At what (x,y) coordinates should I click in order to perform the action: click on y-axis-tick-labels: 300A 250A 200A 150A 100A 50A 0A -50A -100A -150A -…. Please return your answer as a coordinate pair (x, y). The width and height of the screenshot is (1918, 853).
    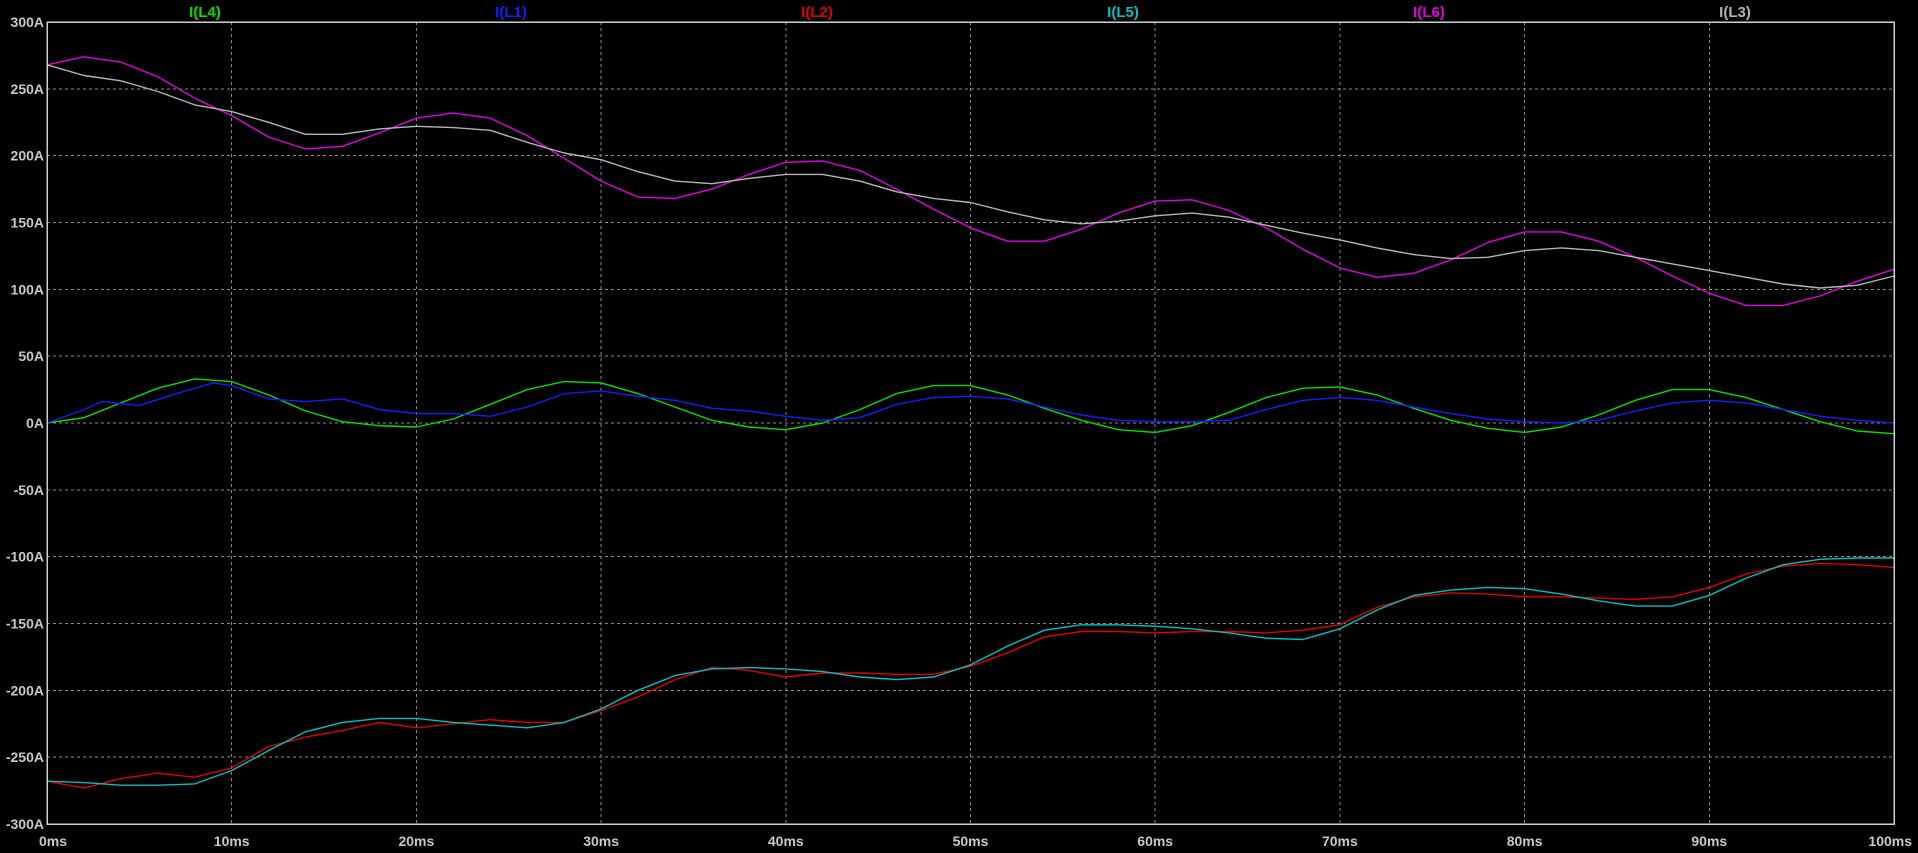
    Looking at the image, I should click on (25, 423).